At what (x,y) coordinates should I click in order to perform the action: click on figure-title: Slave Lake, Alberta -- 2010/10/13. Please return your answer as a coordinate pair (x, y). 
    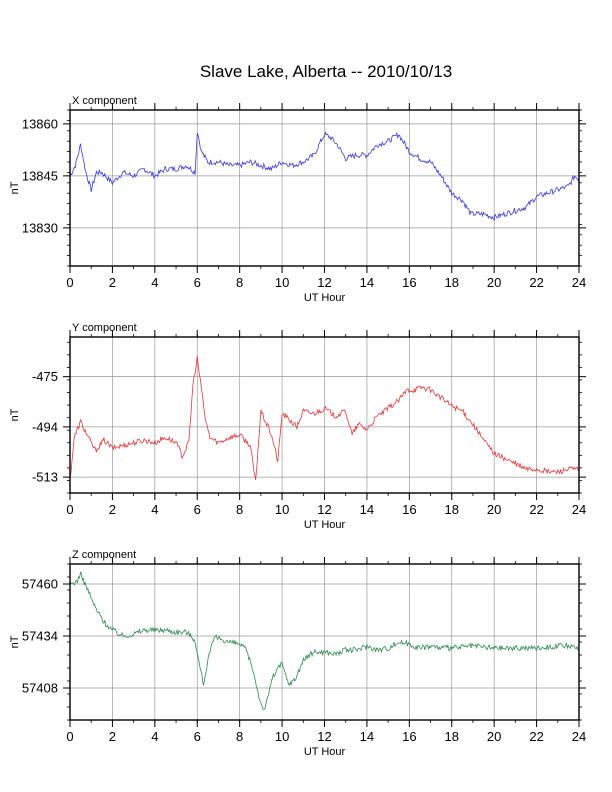
    Looking at the image, I should click on (326, 71).